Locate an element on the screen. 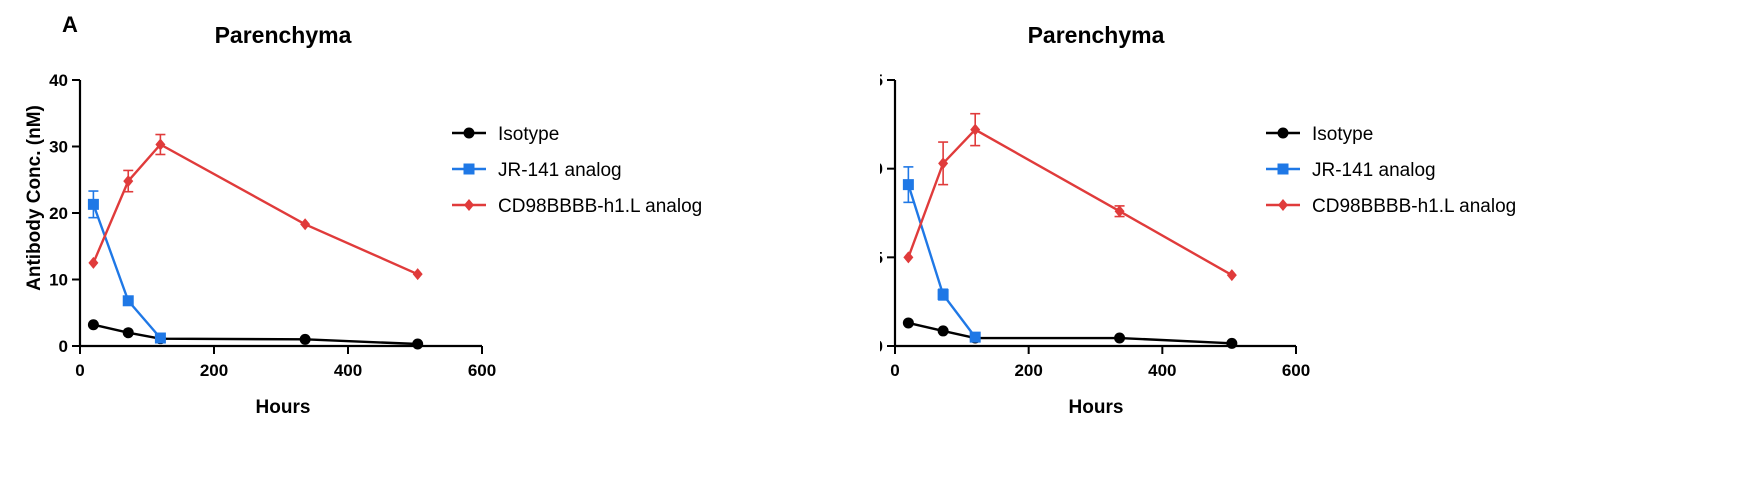 The height and width of the screenshot is (495, 1762). series-circle is located at coordinates (1070, 333).